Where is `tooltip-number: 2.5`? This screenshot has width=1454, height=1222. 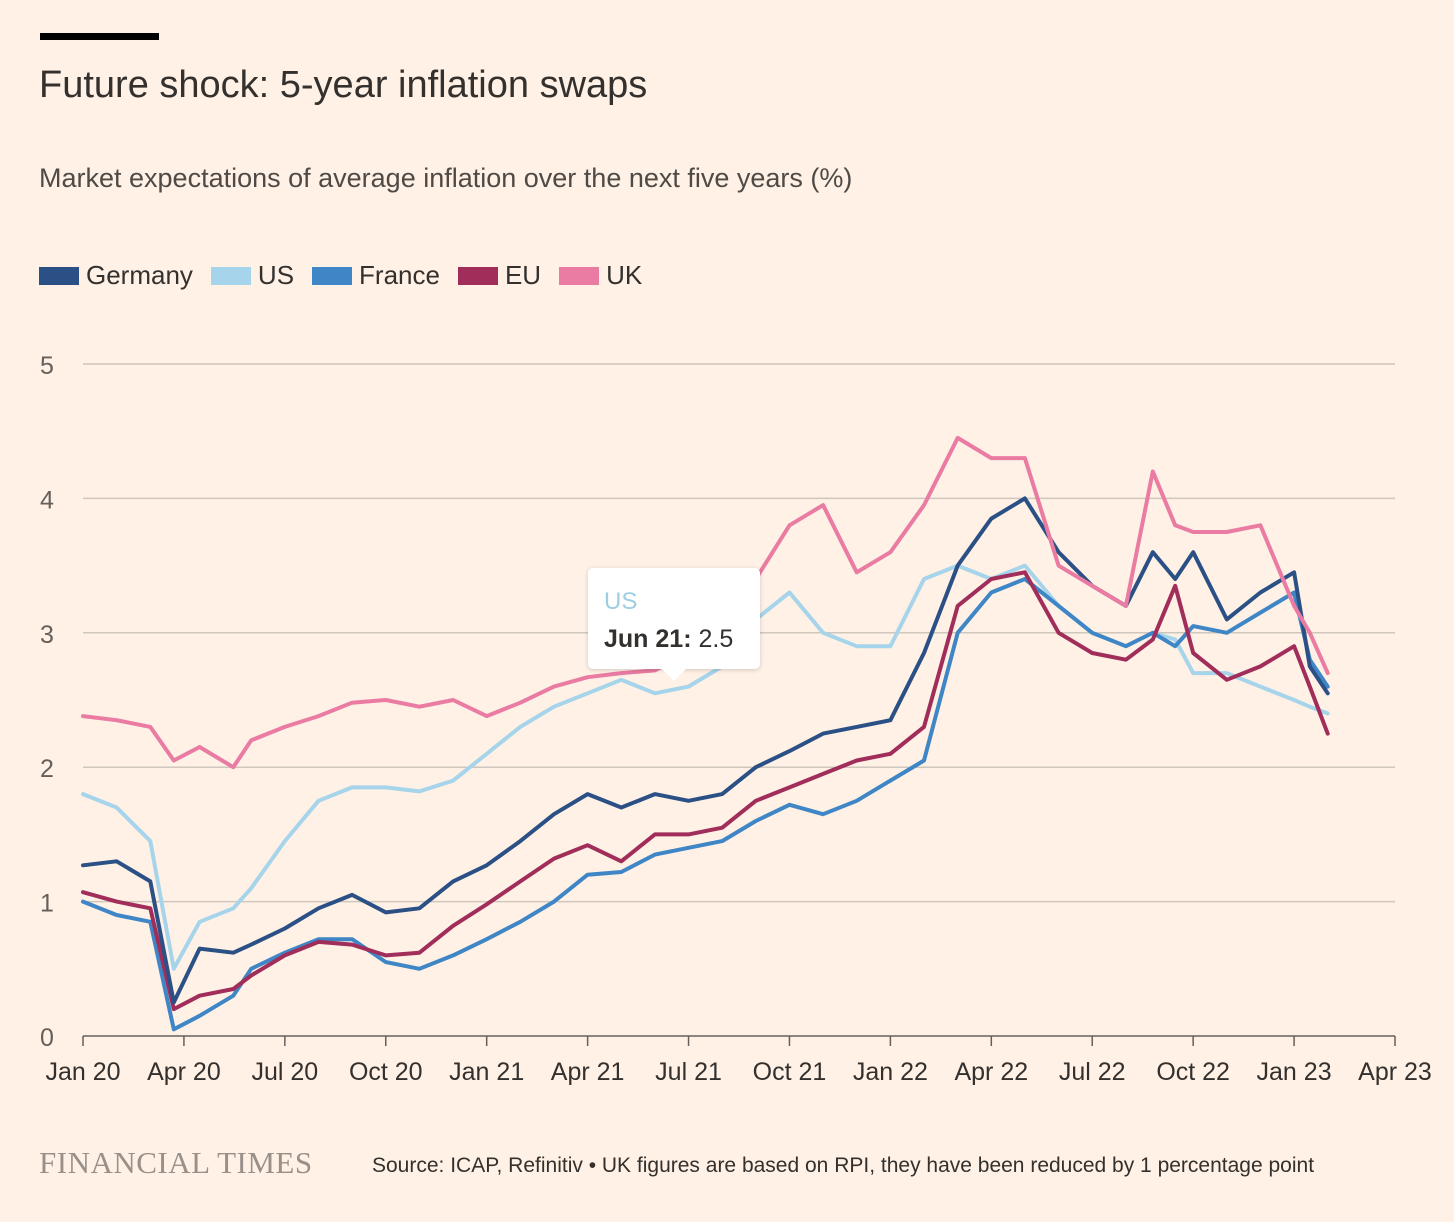 tooltip-number: 2.5 is located at coordinates (716, 639).